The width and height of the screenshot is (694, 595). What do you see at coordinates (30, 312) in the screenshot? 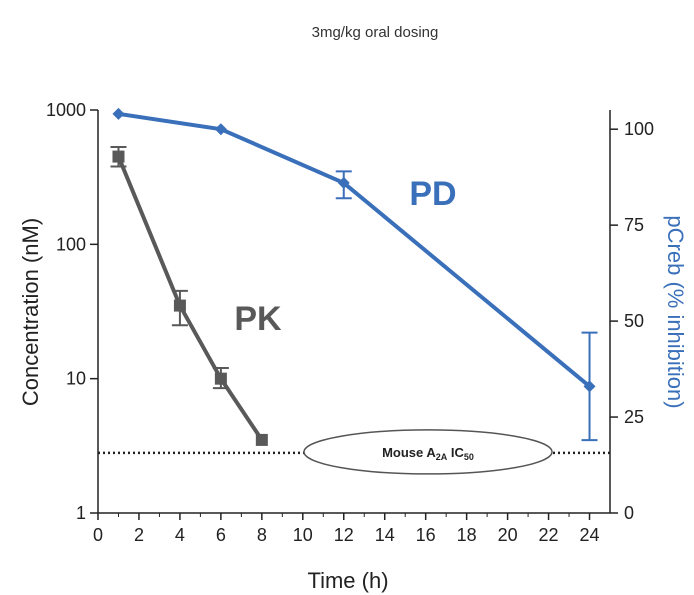
I see `y-axis-left-label: Concentration (nM)` at bounding box center [30, 312].